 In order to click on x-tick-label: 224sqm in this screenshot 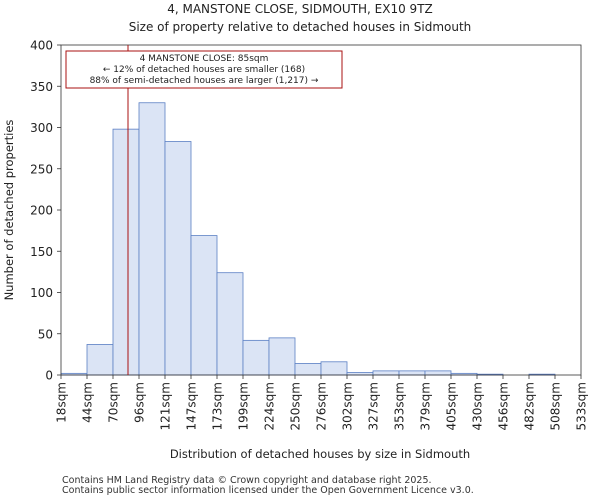, I will do `click(270, 406)`.